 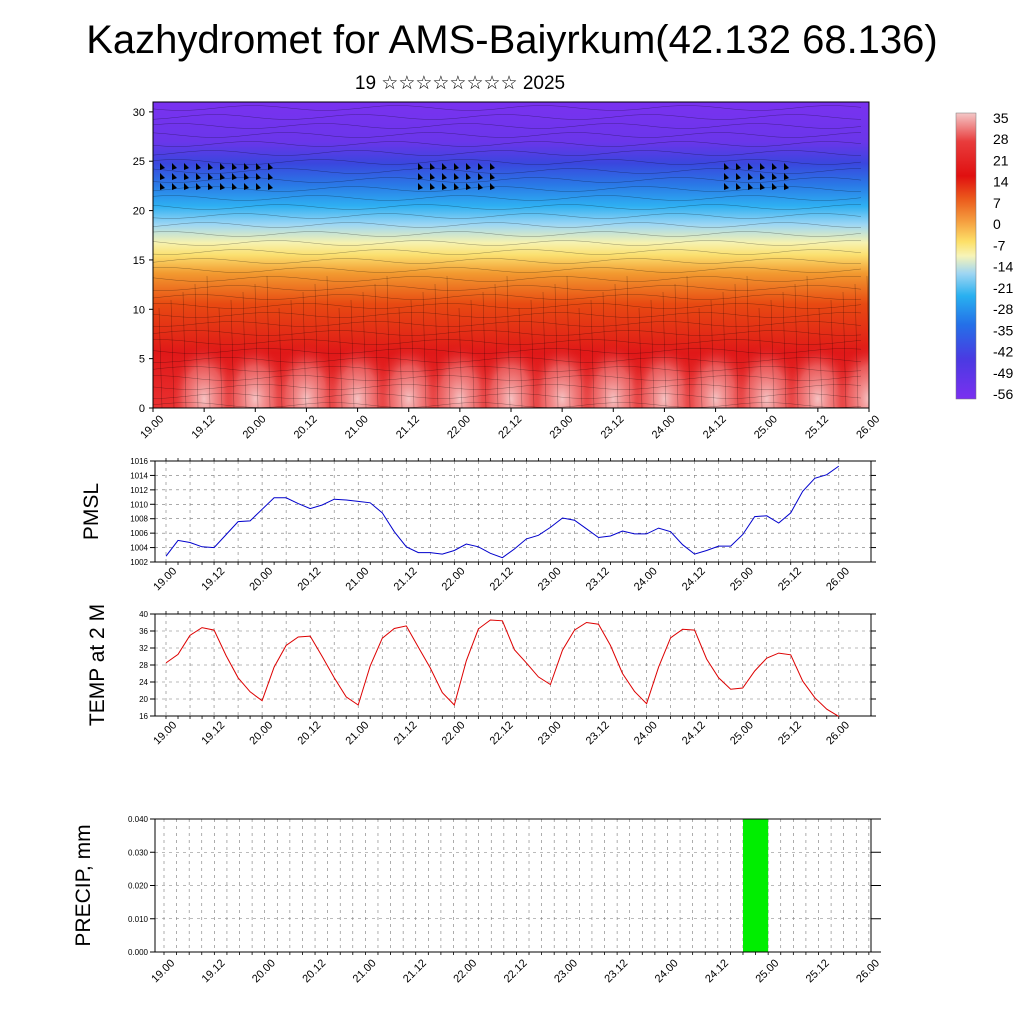 I want to click on y-tick-label: 0.040, so click(x=138, y=819).